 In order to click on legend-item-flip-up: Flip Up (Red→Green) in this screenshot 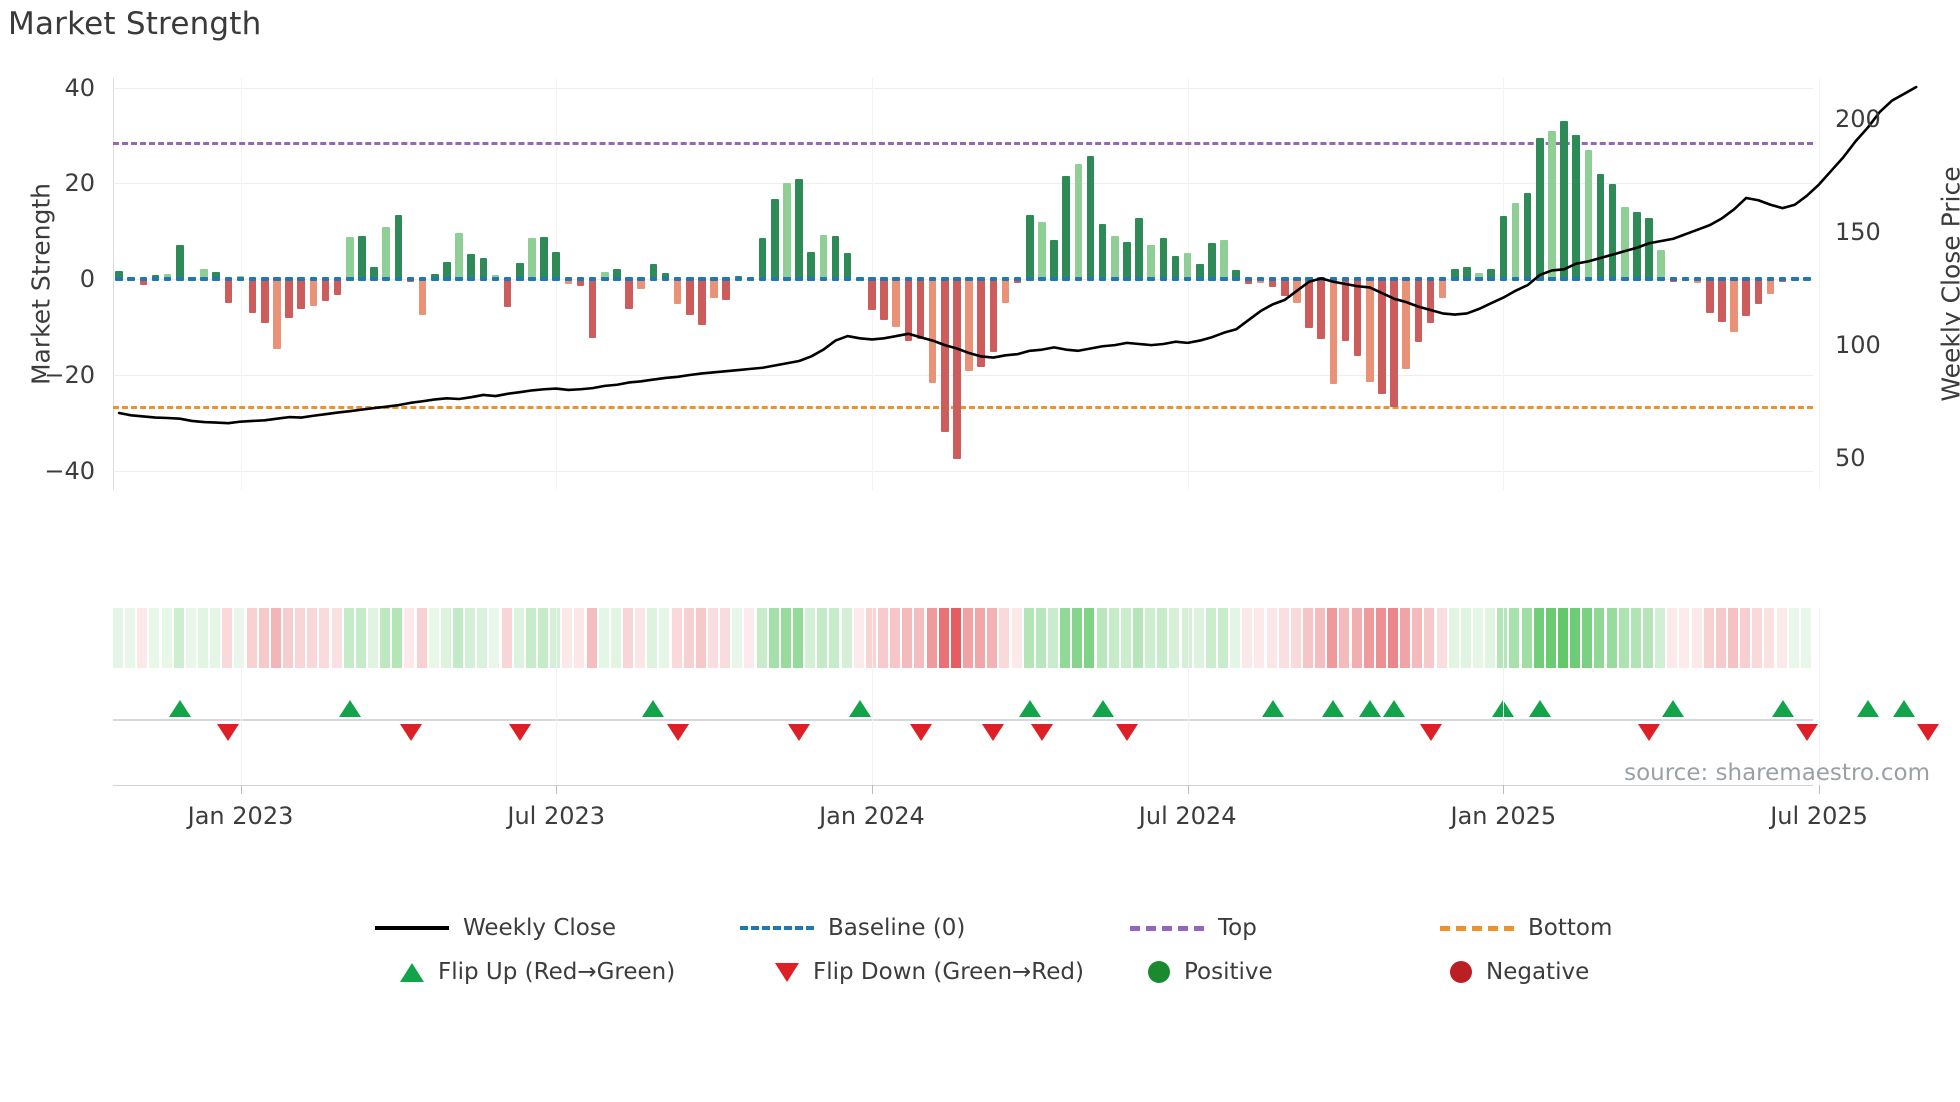, I will do `click(537, 972)`.